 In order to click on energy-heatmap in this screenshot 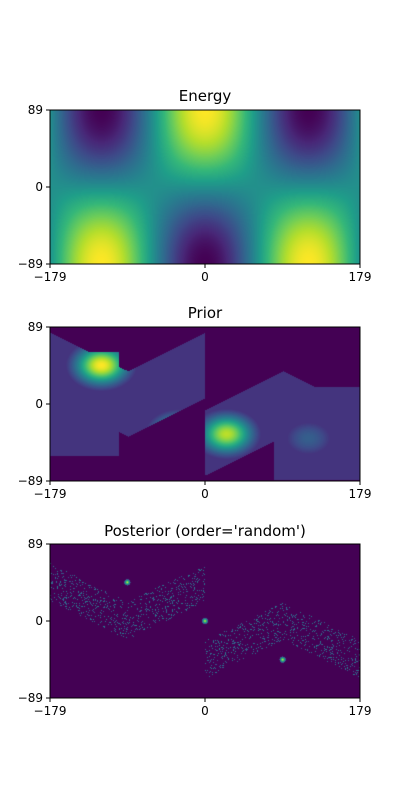, I will do `click(205, 187)`.